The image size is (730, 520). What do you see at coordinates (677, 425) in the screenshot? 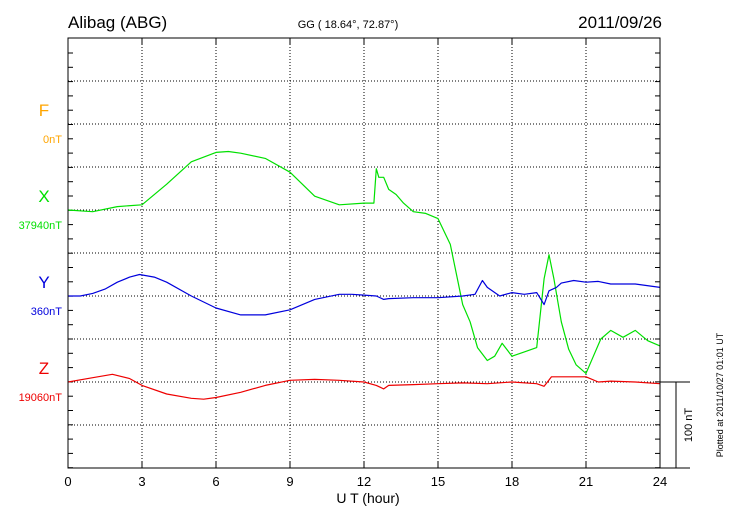
I see `scale-bar: 100 nT` at bounding box center [677, 425].